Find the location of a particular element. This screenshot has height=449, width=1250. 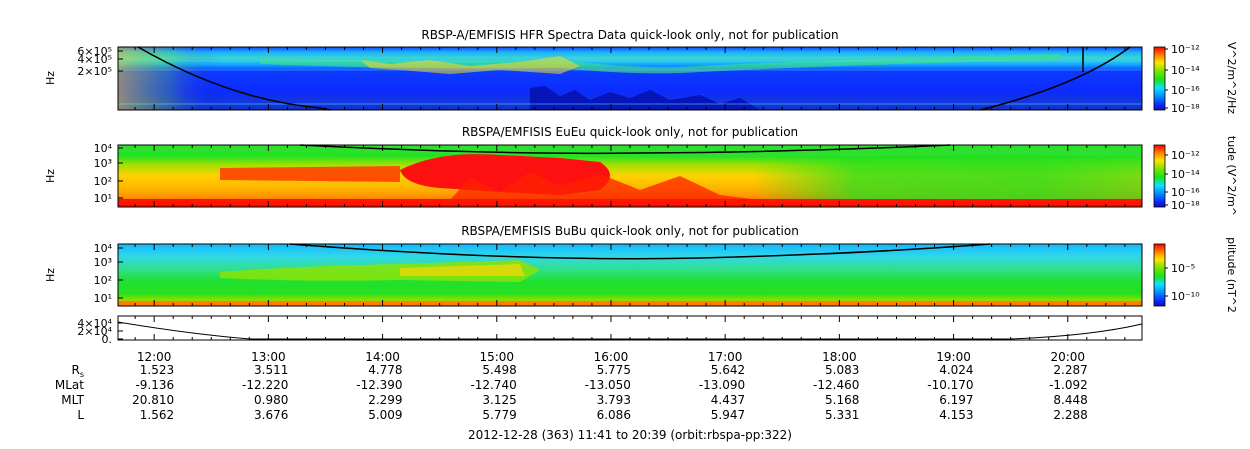

y-axis-label-2: Hz is located at coordinates (50, 176).